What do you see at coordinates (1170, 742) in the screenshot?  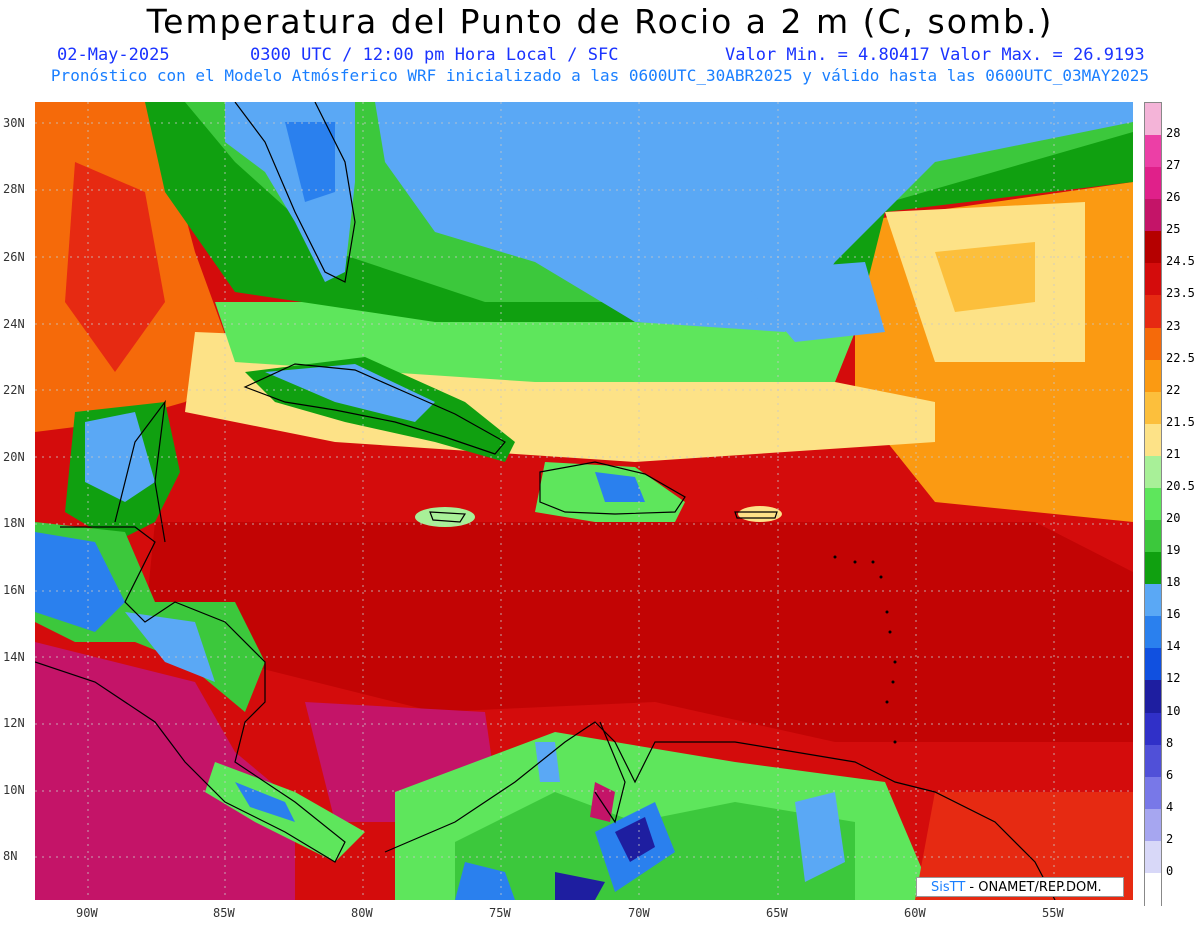 I see `colorbar-level-label: 8` at bounding box center [1170, 742].